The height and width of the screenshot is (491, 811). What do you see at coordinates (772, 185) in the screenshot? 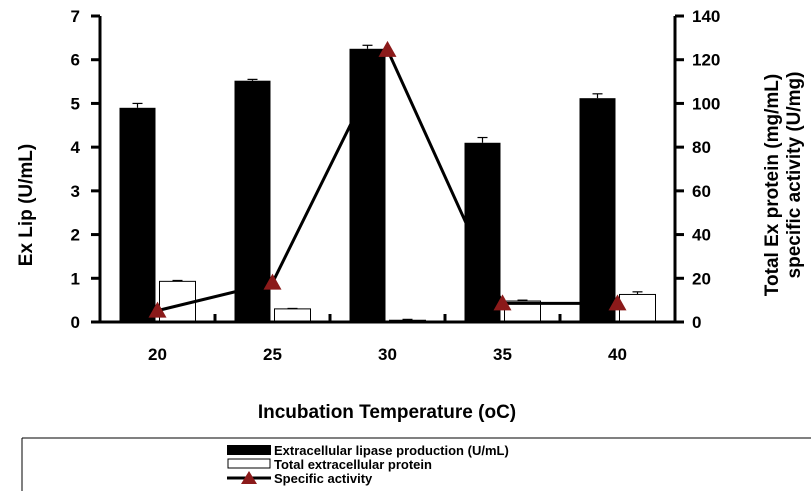
I see `right-axis-title-line1: Total Ex protein (mg/mL)` at bounding box center [772, 185].